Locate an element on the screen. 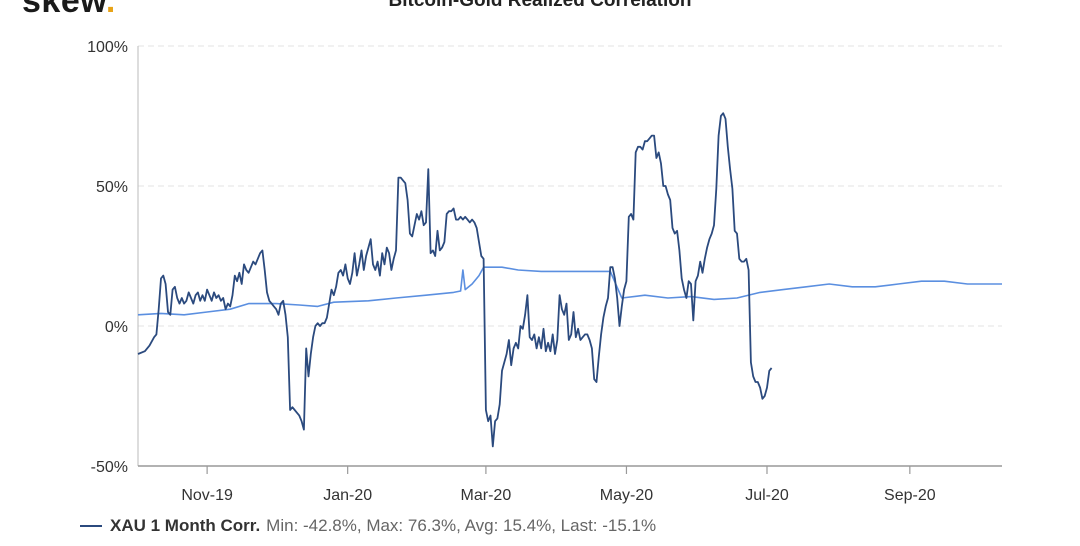 The image size is (1080, 546). x-tick-label: Sep-20 is located at coordinates (910, 495).